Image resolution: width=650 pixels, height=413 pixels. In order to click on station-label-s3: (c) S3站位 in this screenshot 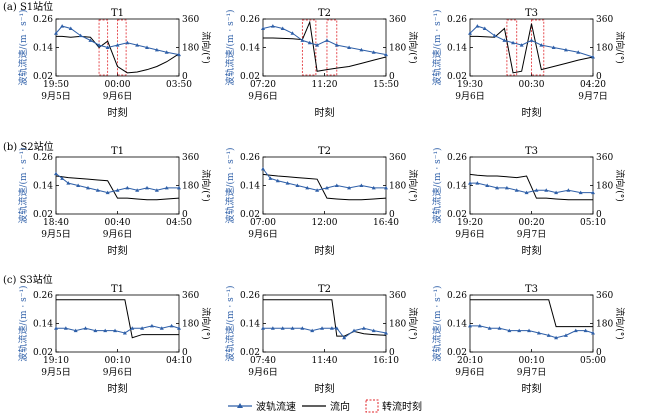, I will do `click(28, 279)`.